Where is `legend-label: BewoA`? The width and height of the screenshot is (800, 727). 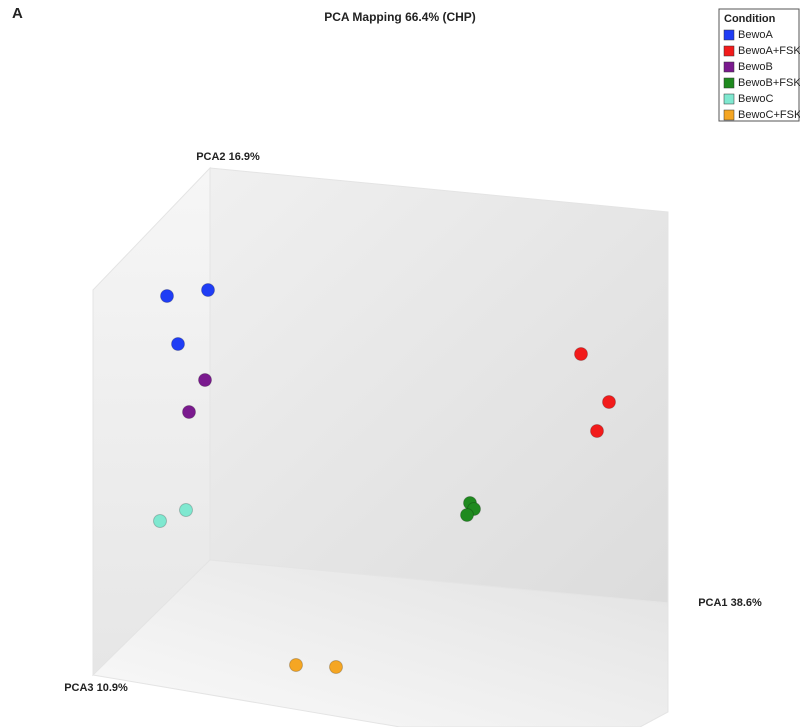
legend-label: BewoA is located at coordinates (756, 35).